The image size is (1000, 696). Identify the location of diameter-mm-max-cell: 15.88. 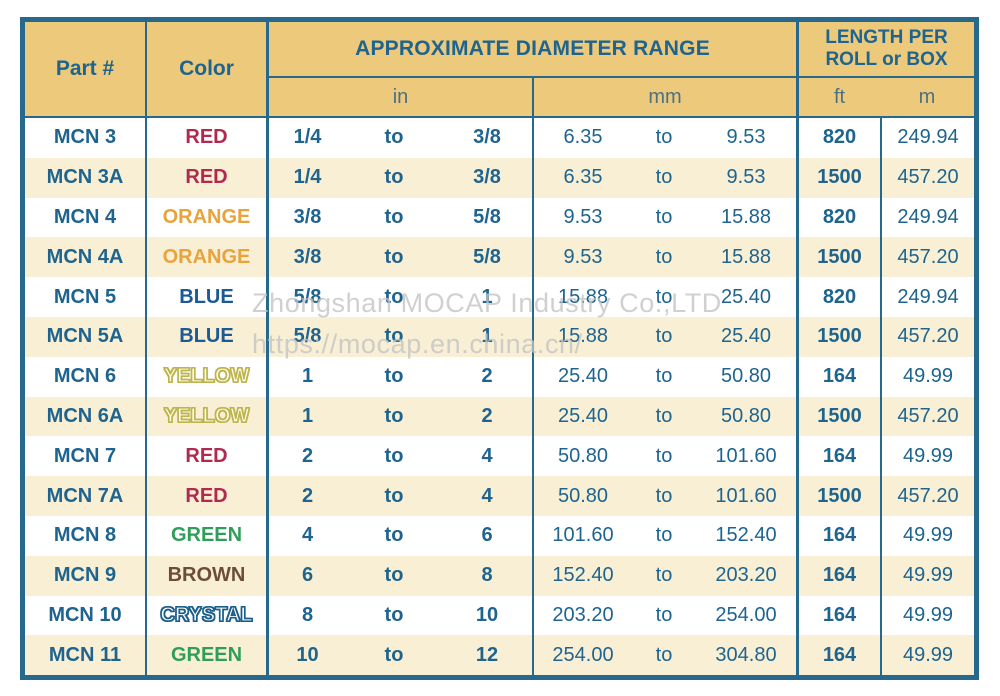
(746, 217).